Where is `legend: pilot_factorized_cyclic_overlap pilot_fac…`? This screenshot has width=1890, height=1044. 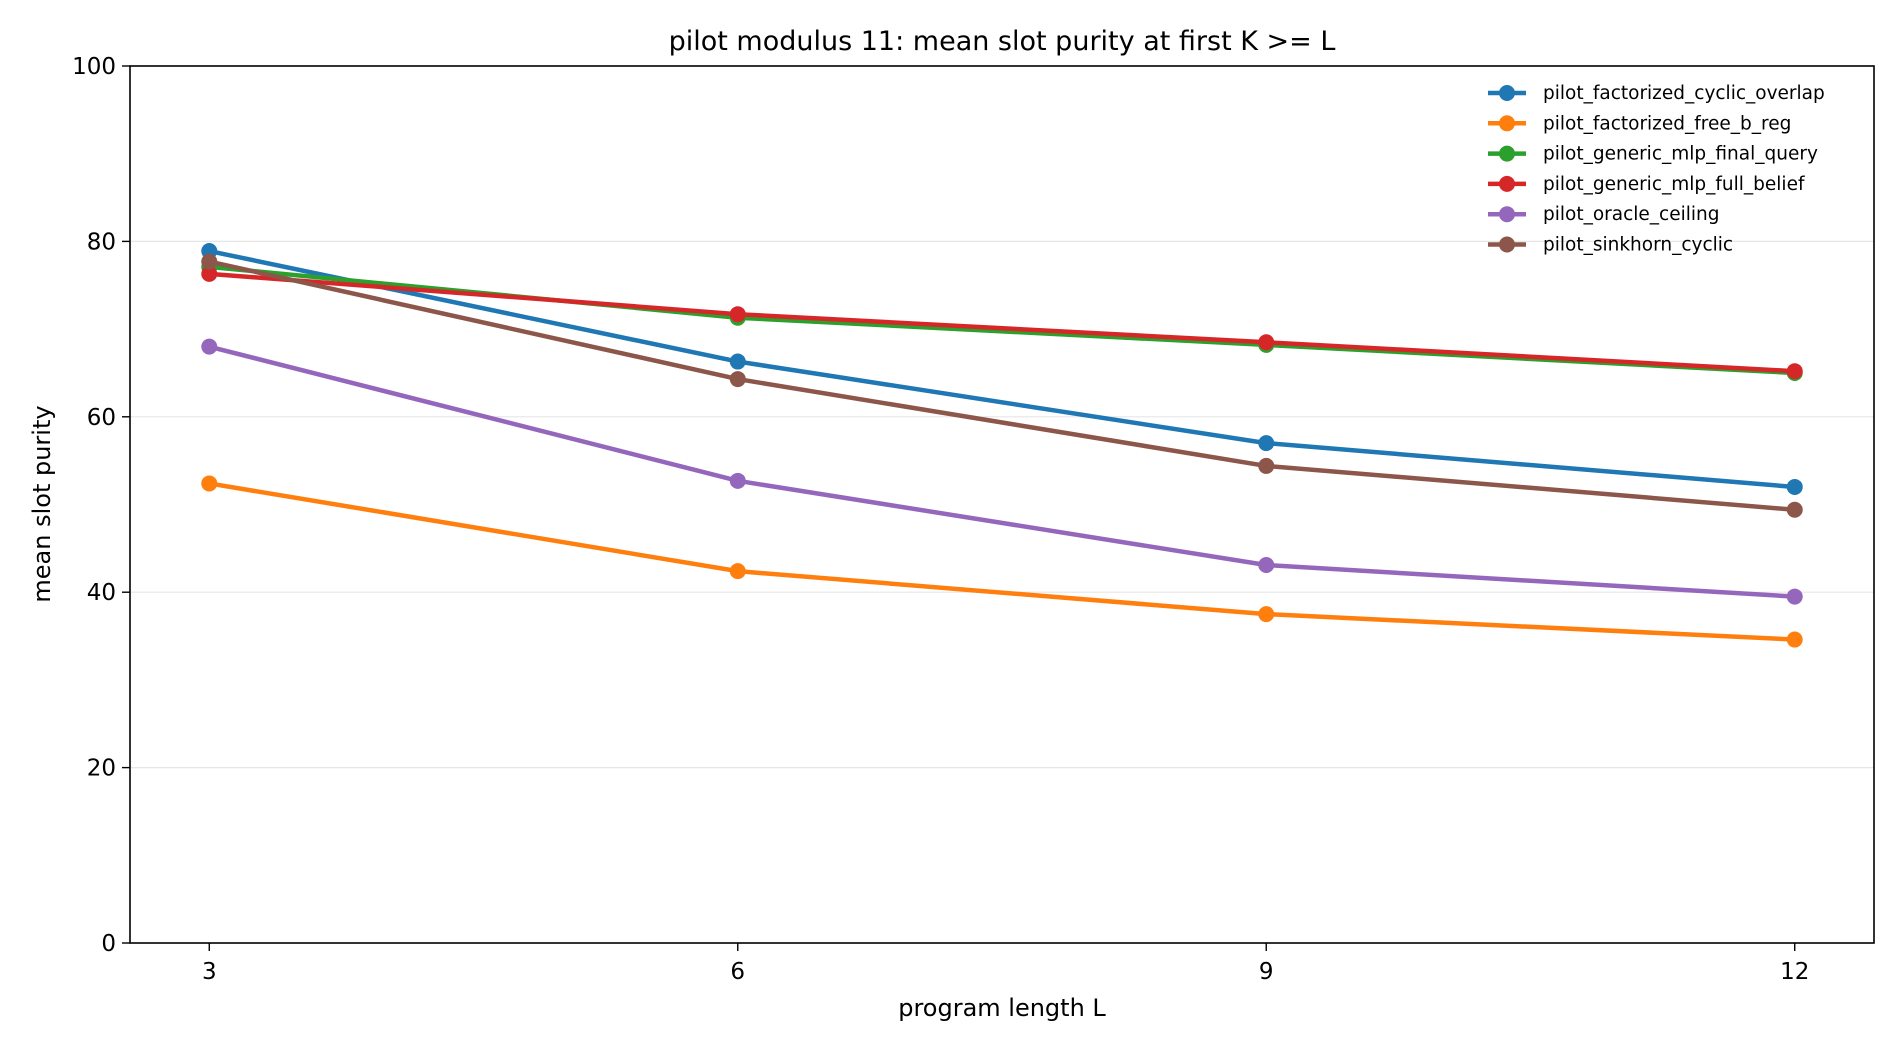 legend: pilot_factorized_cyclic_overlap pilot_fac… is located at coordinates (1656, 169).